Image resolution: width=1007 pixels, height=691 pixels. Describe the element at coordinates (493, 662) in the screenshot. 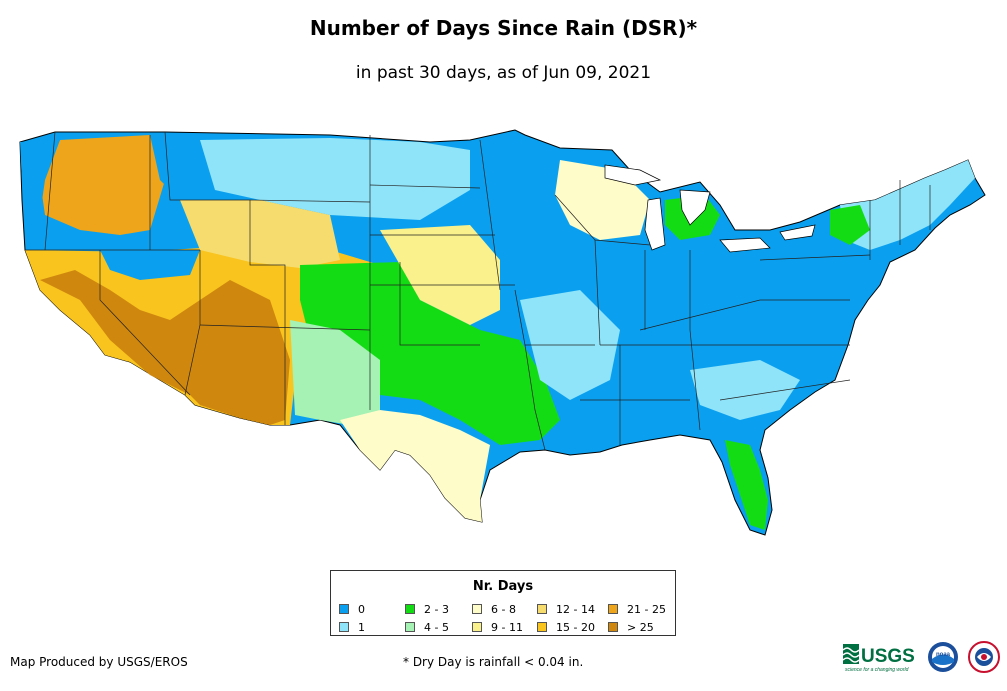

I see `dry-day-note: * Dry Day is rainfall < 0.04 in.` at that location.